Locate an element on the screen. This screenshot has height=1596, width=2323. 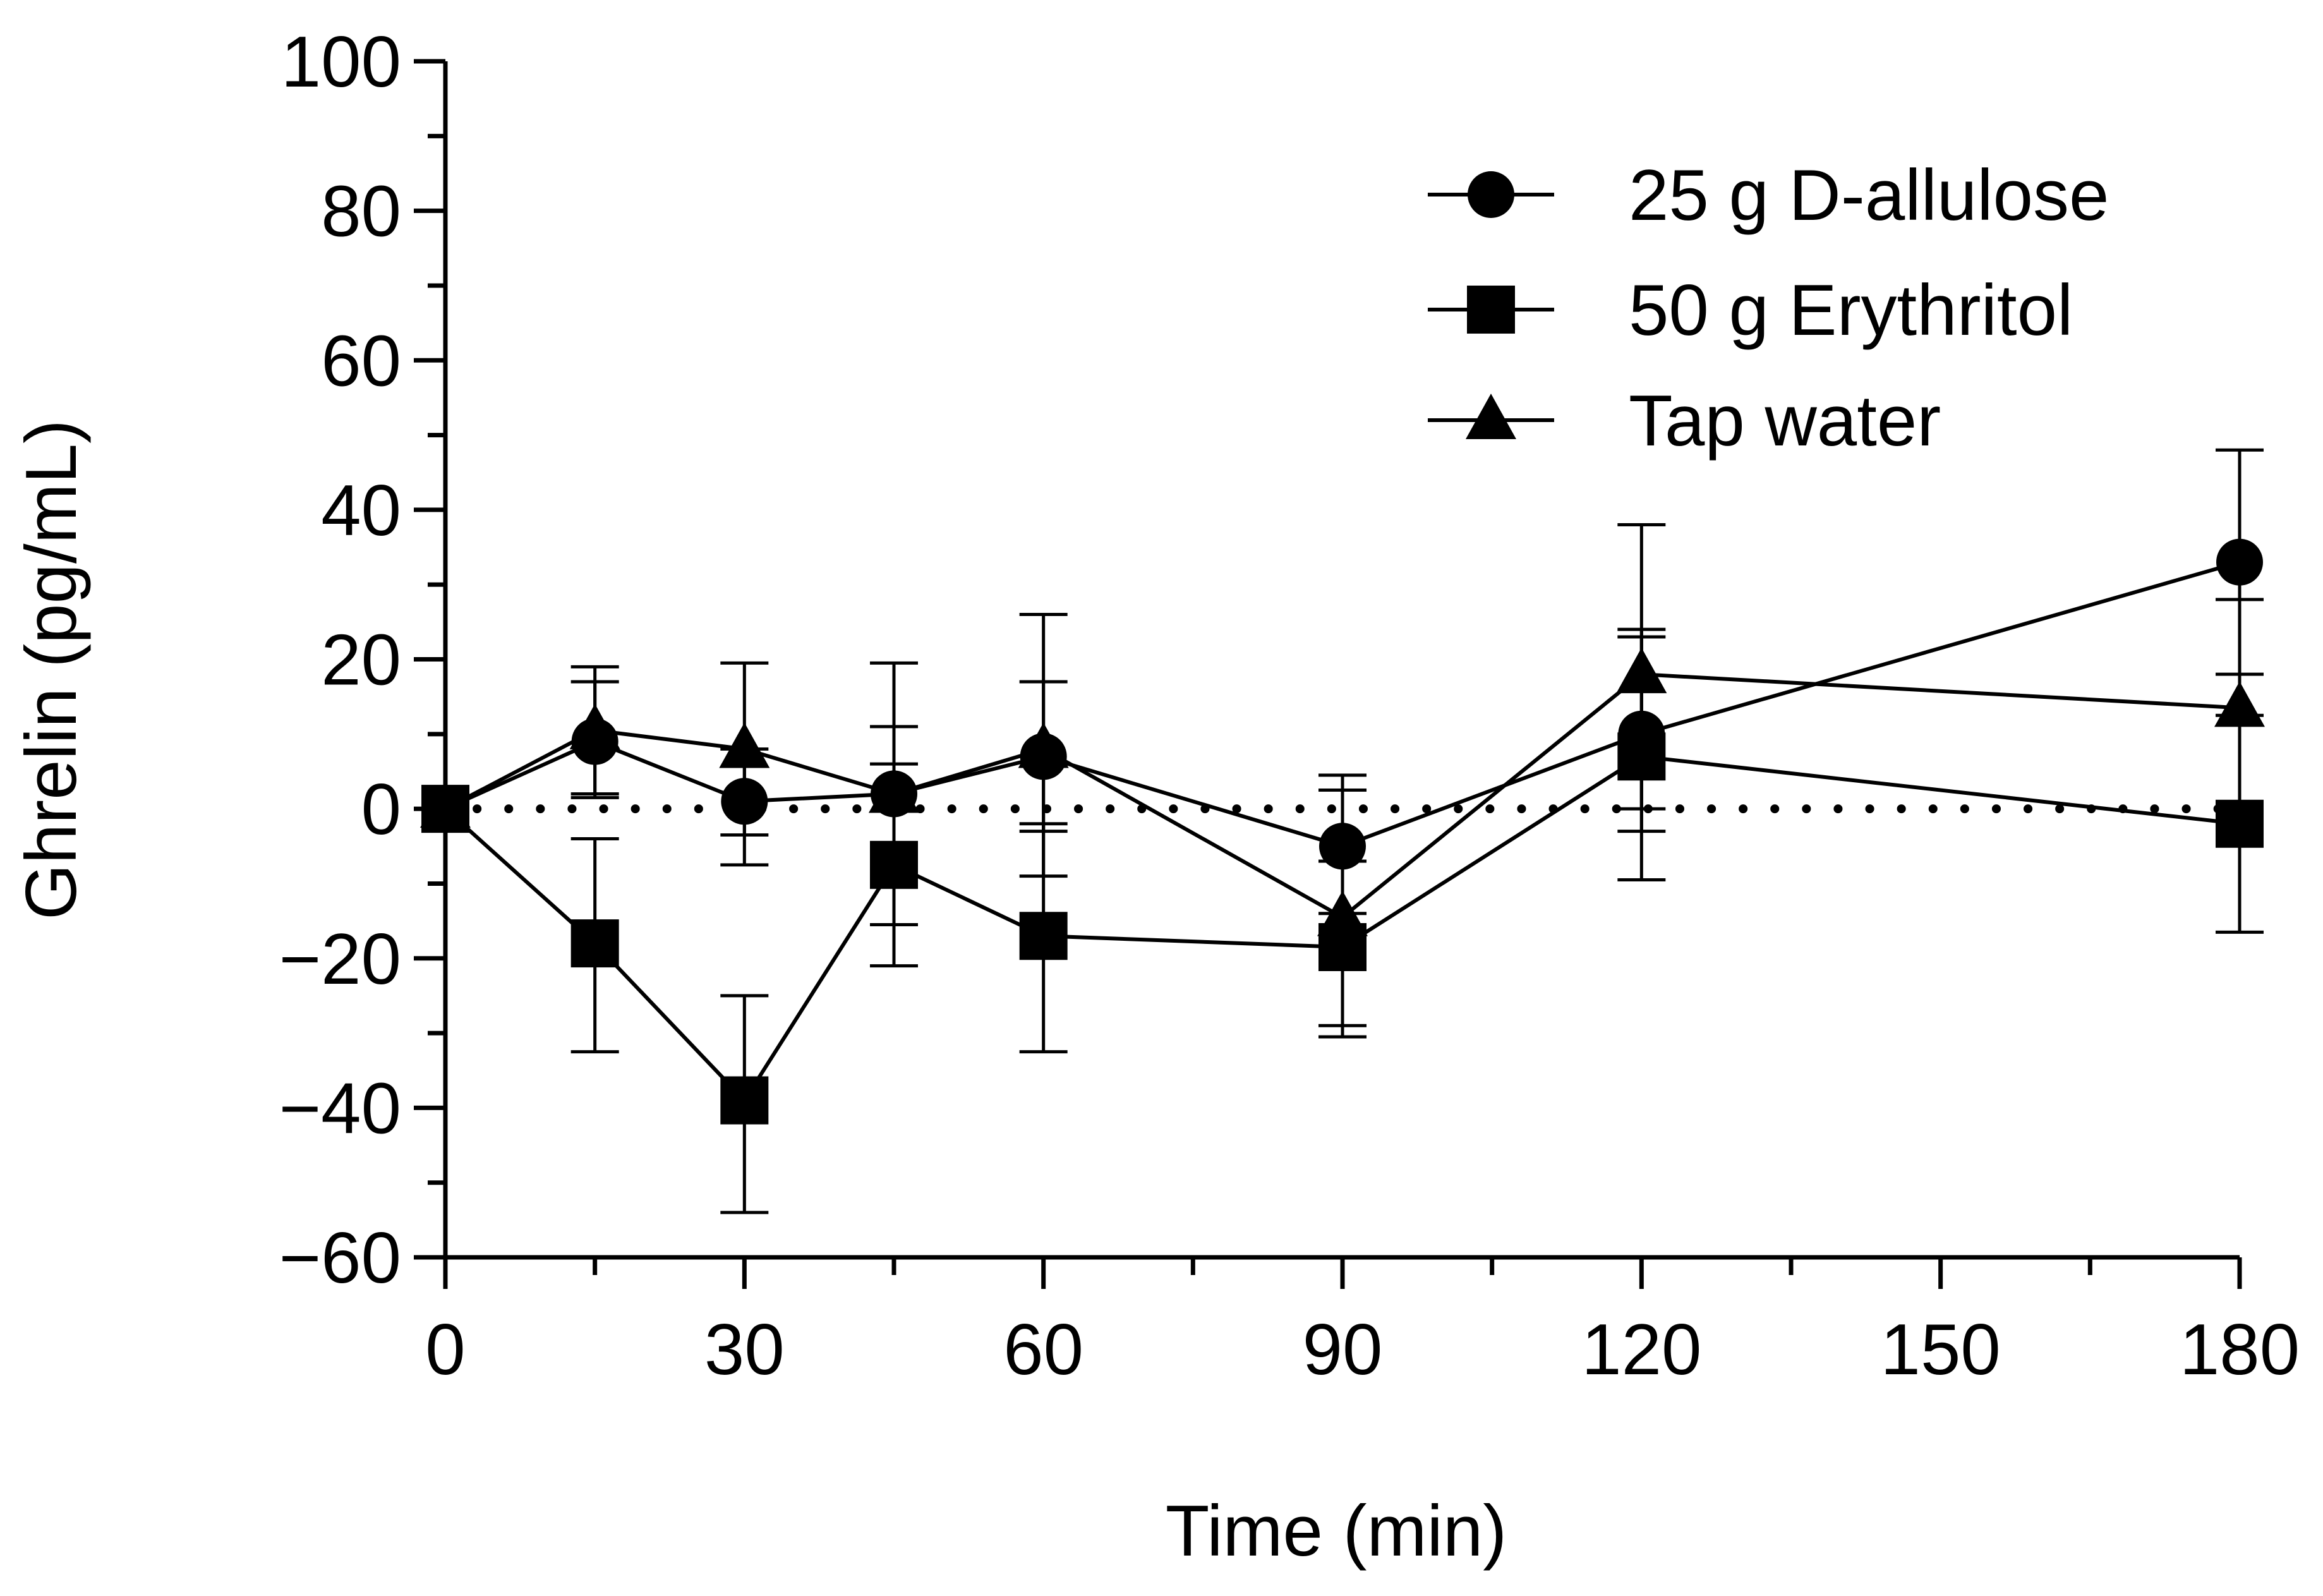
y-tick-label: 60 is located at coordinates (361, 361).